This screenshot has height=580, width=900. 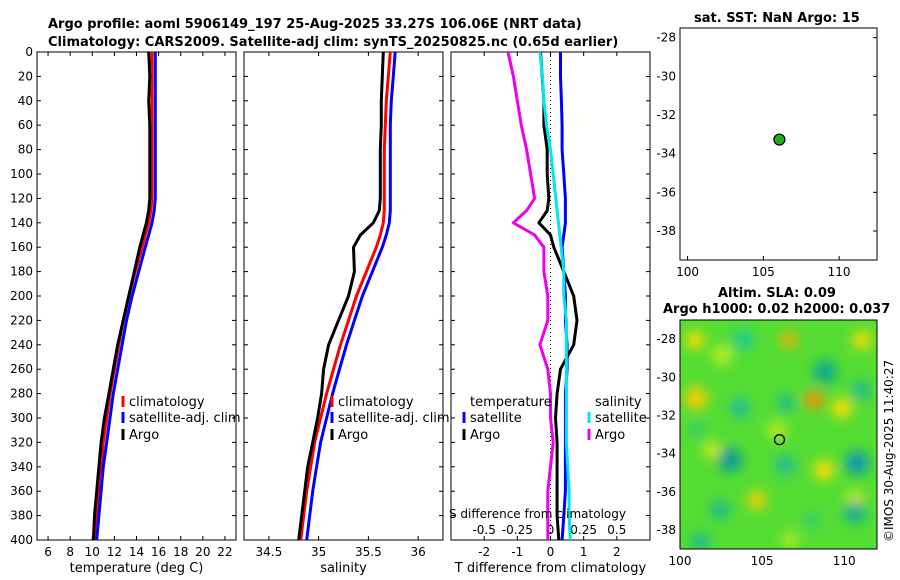 I want to click on x-tick-label: 2, so click(x=617, y=552).